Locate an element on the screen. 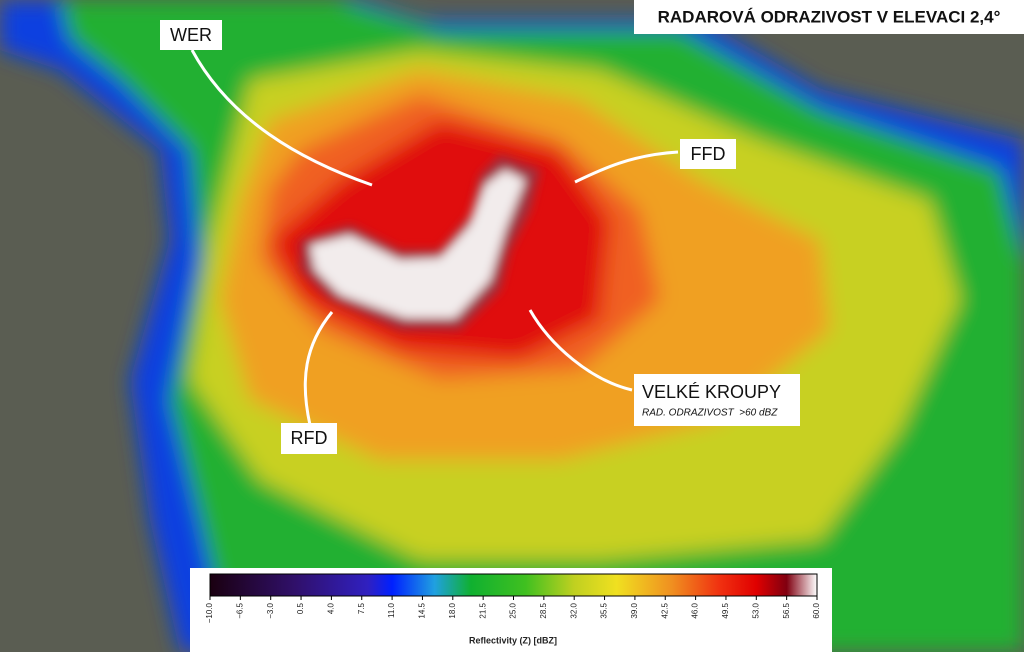 The height and width of the screenshot is (652, 1024). colorbar-scale is located at coordinates (513, 585).